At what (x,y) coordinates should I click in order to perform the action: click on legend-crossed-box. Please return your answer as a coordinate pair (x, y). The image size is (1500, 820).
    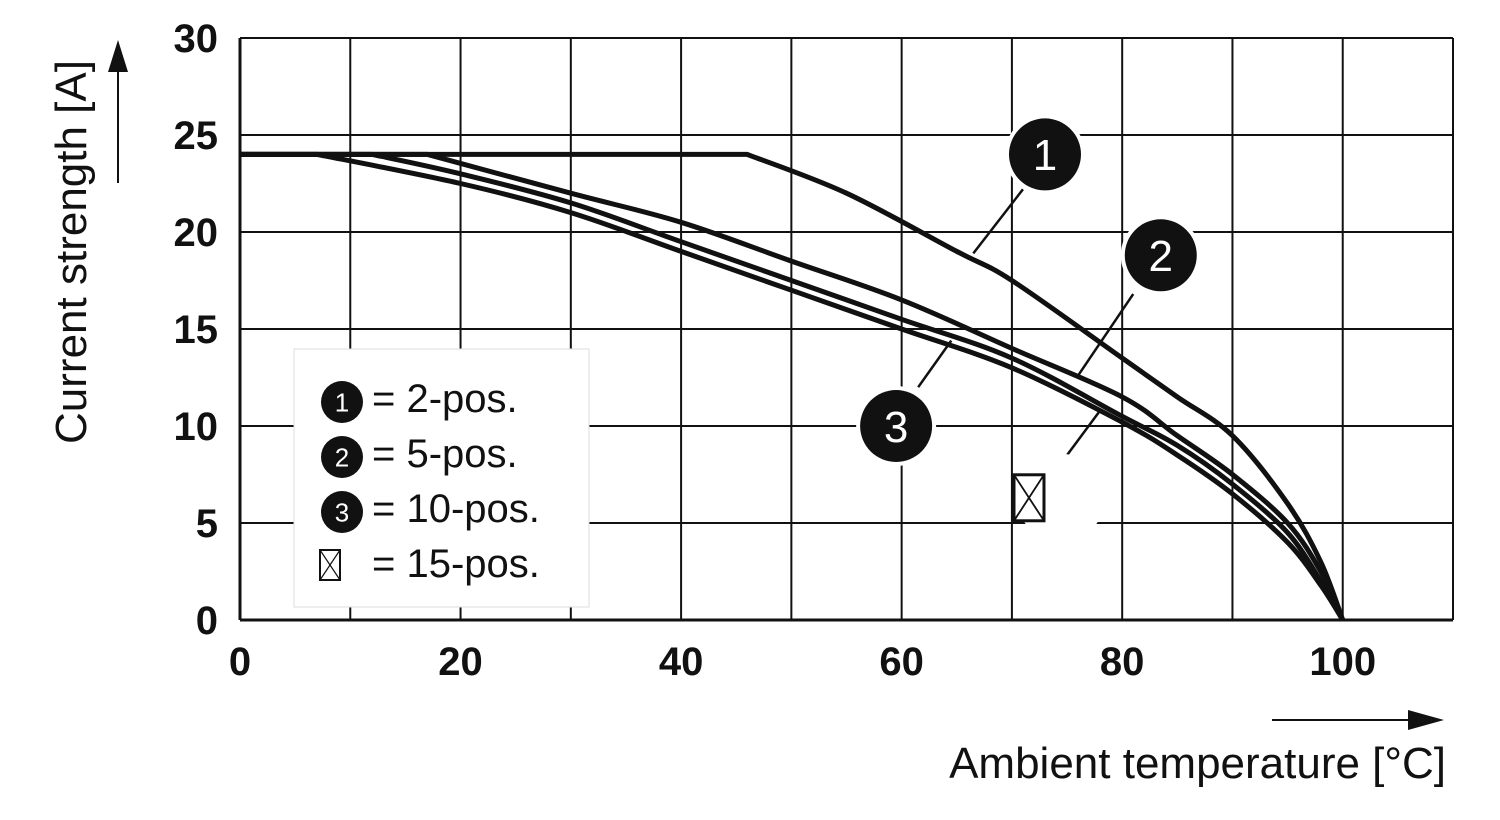
    Looking at the image, I should click on (330, 565).